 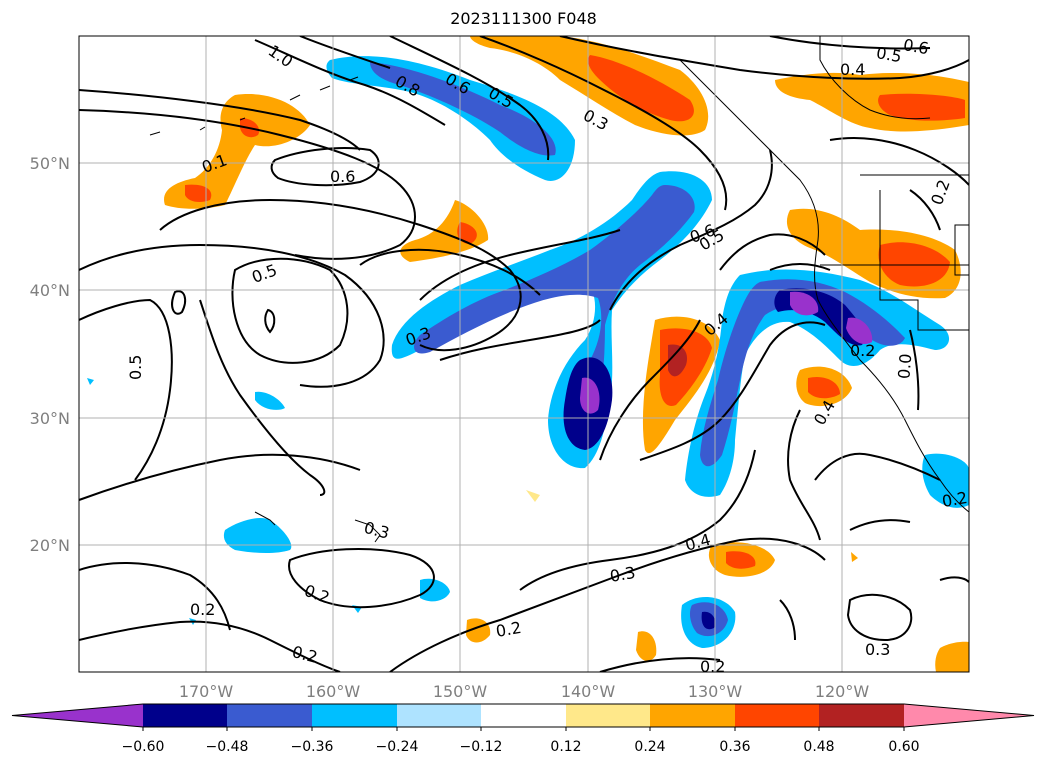 I want to click on colorbar-tick-label: 0.24, so click(x=649, y=747).